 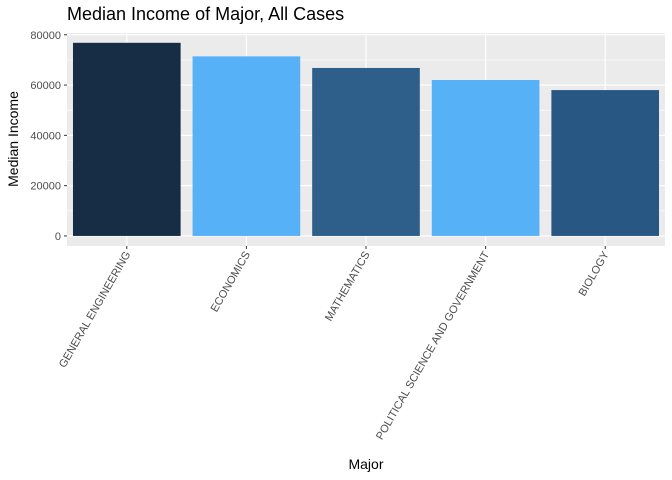 I want to click on x-axis-title: Major, so click(x=365, y=464).